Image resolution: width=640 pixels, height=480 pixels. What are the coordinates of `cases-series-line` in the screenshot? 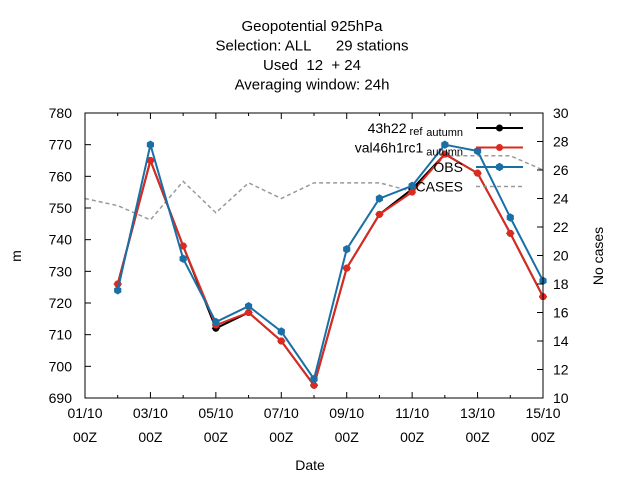 It's located at (314, 188).